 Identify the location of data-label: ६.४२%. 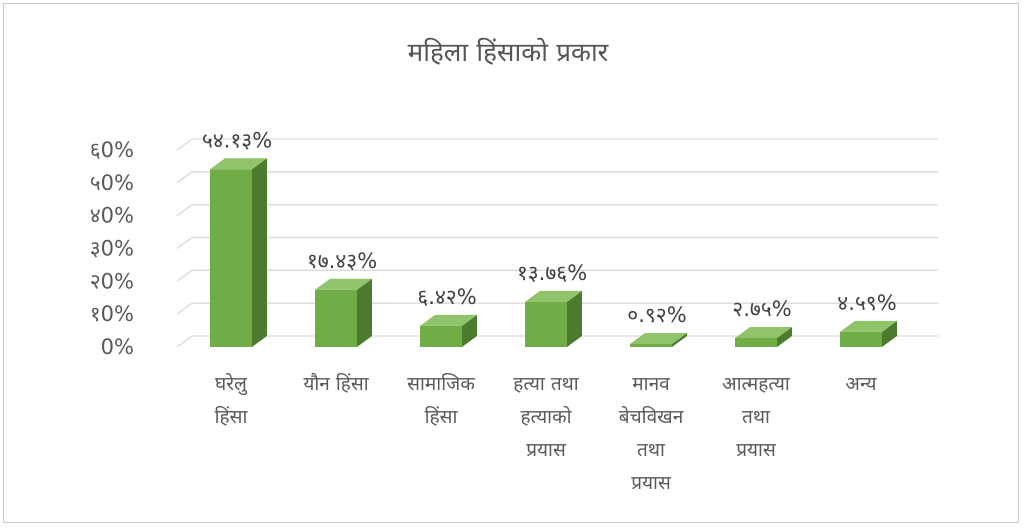
(446, 297).